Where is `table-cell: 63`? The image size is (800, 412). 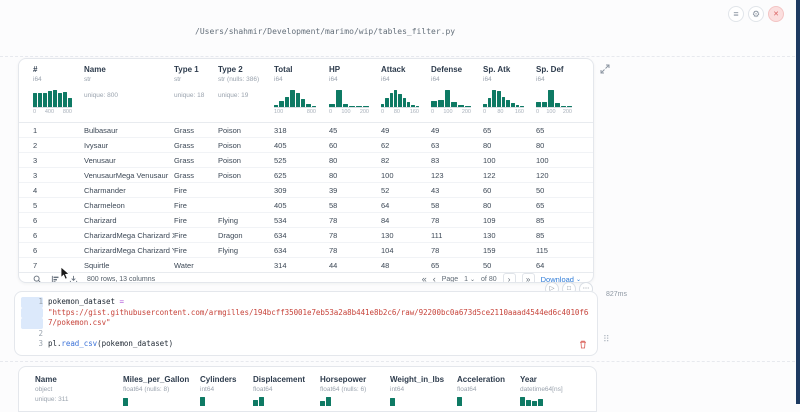 table-cell: 63 is located at coordinates (435, 145).